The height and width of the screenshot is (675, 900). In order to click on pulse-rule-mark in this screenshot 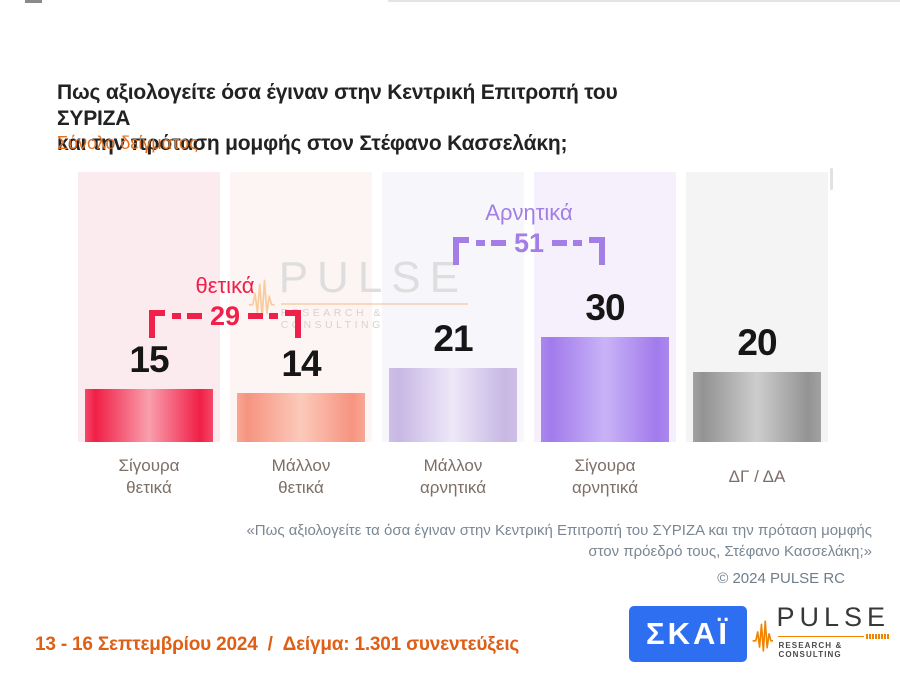, I will do `click(878, 637)`.